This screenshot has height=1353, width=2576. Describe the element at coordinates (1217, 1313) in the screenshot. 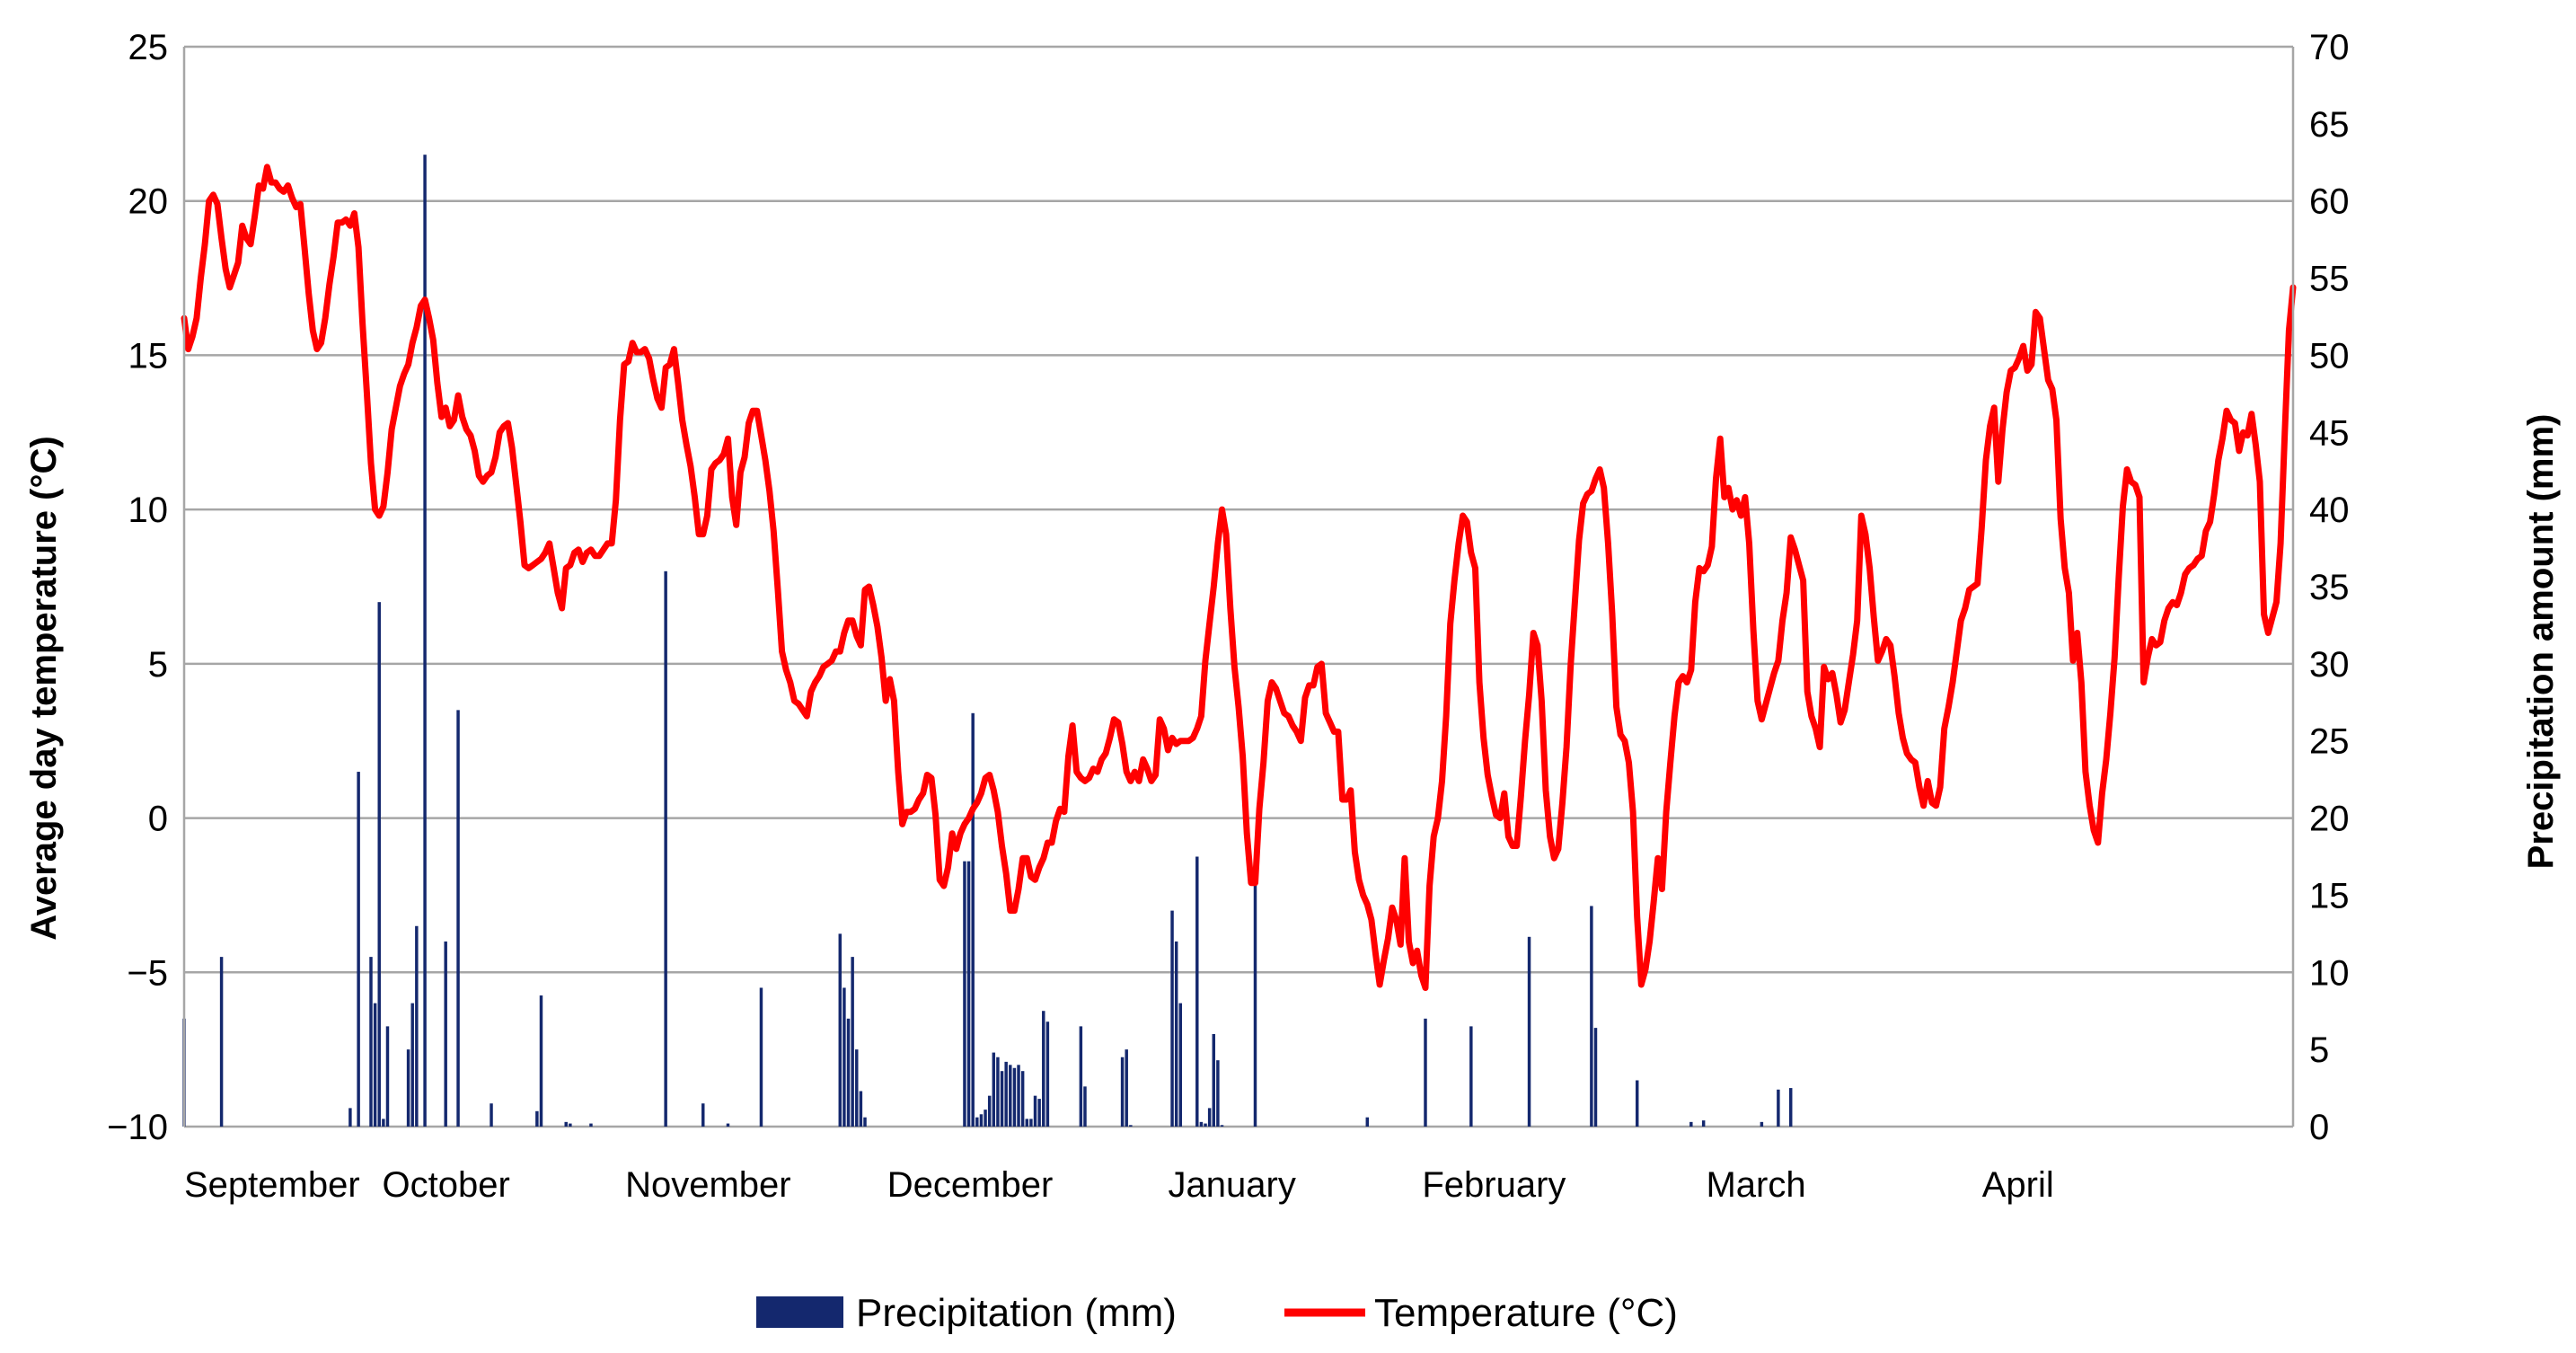

I see `legend: Precipitation (mm) Temperature (°C)` at that location.